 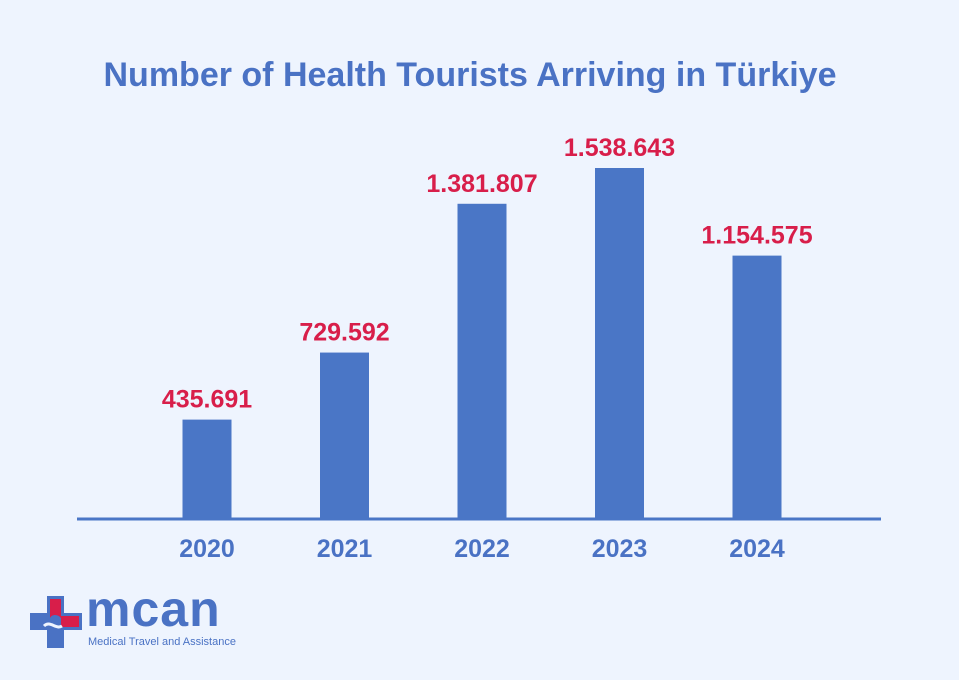 I want to click on x-tick-labels: 2020 2021 2022 2023 2024, so click(x=482, y=549).